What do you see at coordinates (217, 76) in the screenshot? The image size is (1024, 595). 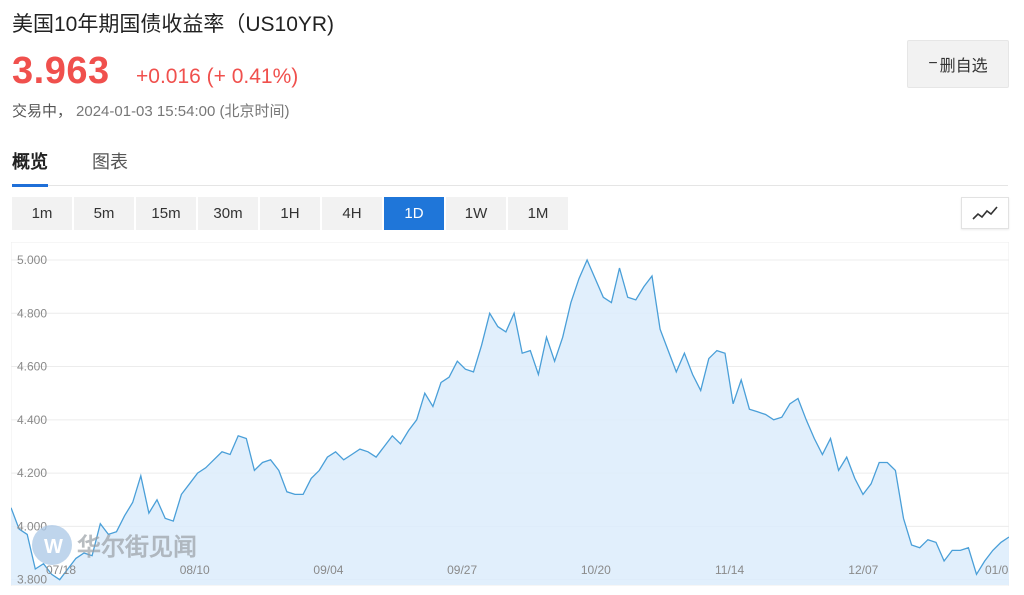 I see `price-change: +0.016 (+ 0.41%)` at bounding box center [217, 76].